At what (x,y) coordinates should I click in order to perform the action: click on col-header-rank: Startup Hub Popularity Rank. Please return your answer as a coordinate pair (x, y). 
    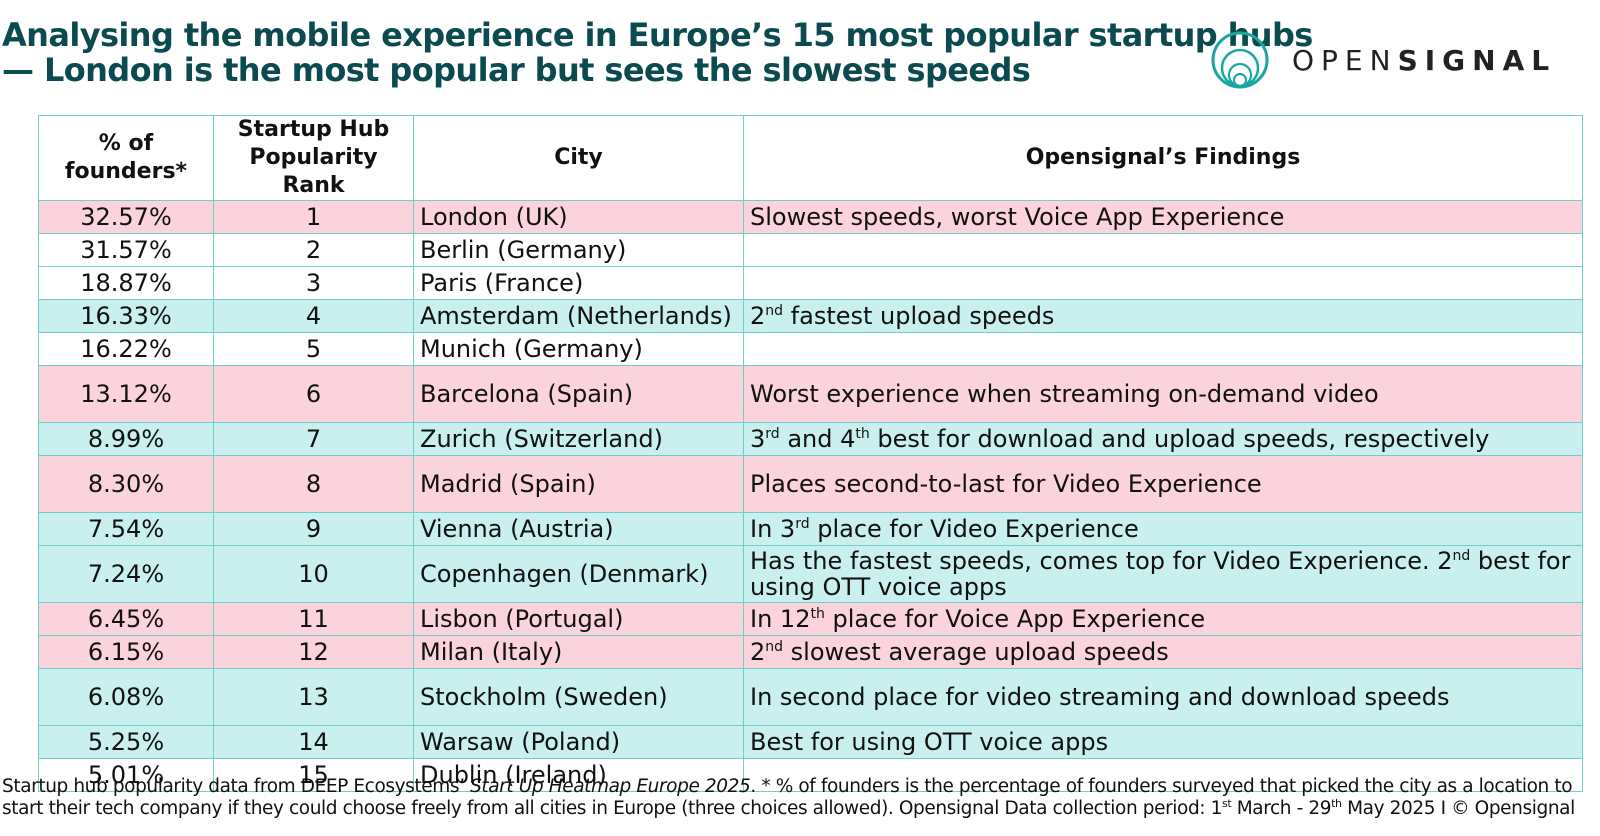
    Looking at the image, I should click on (313, 158).